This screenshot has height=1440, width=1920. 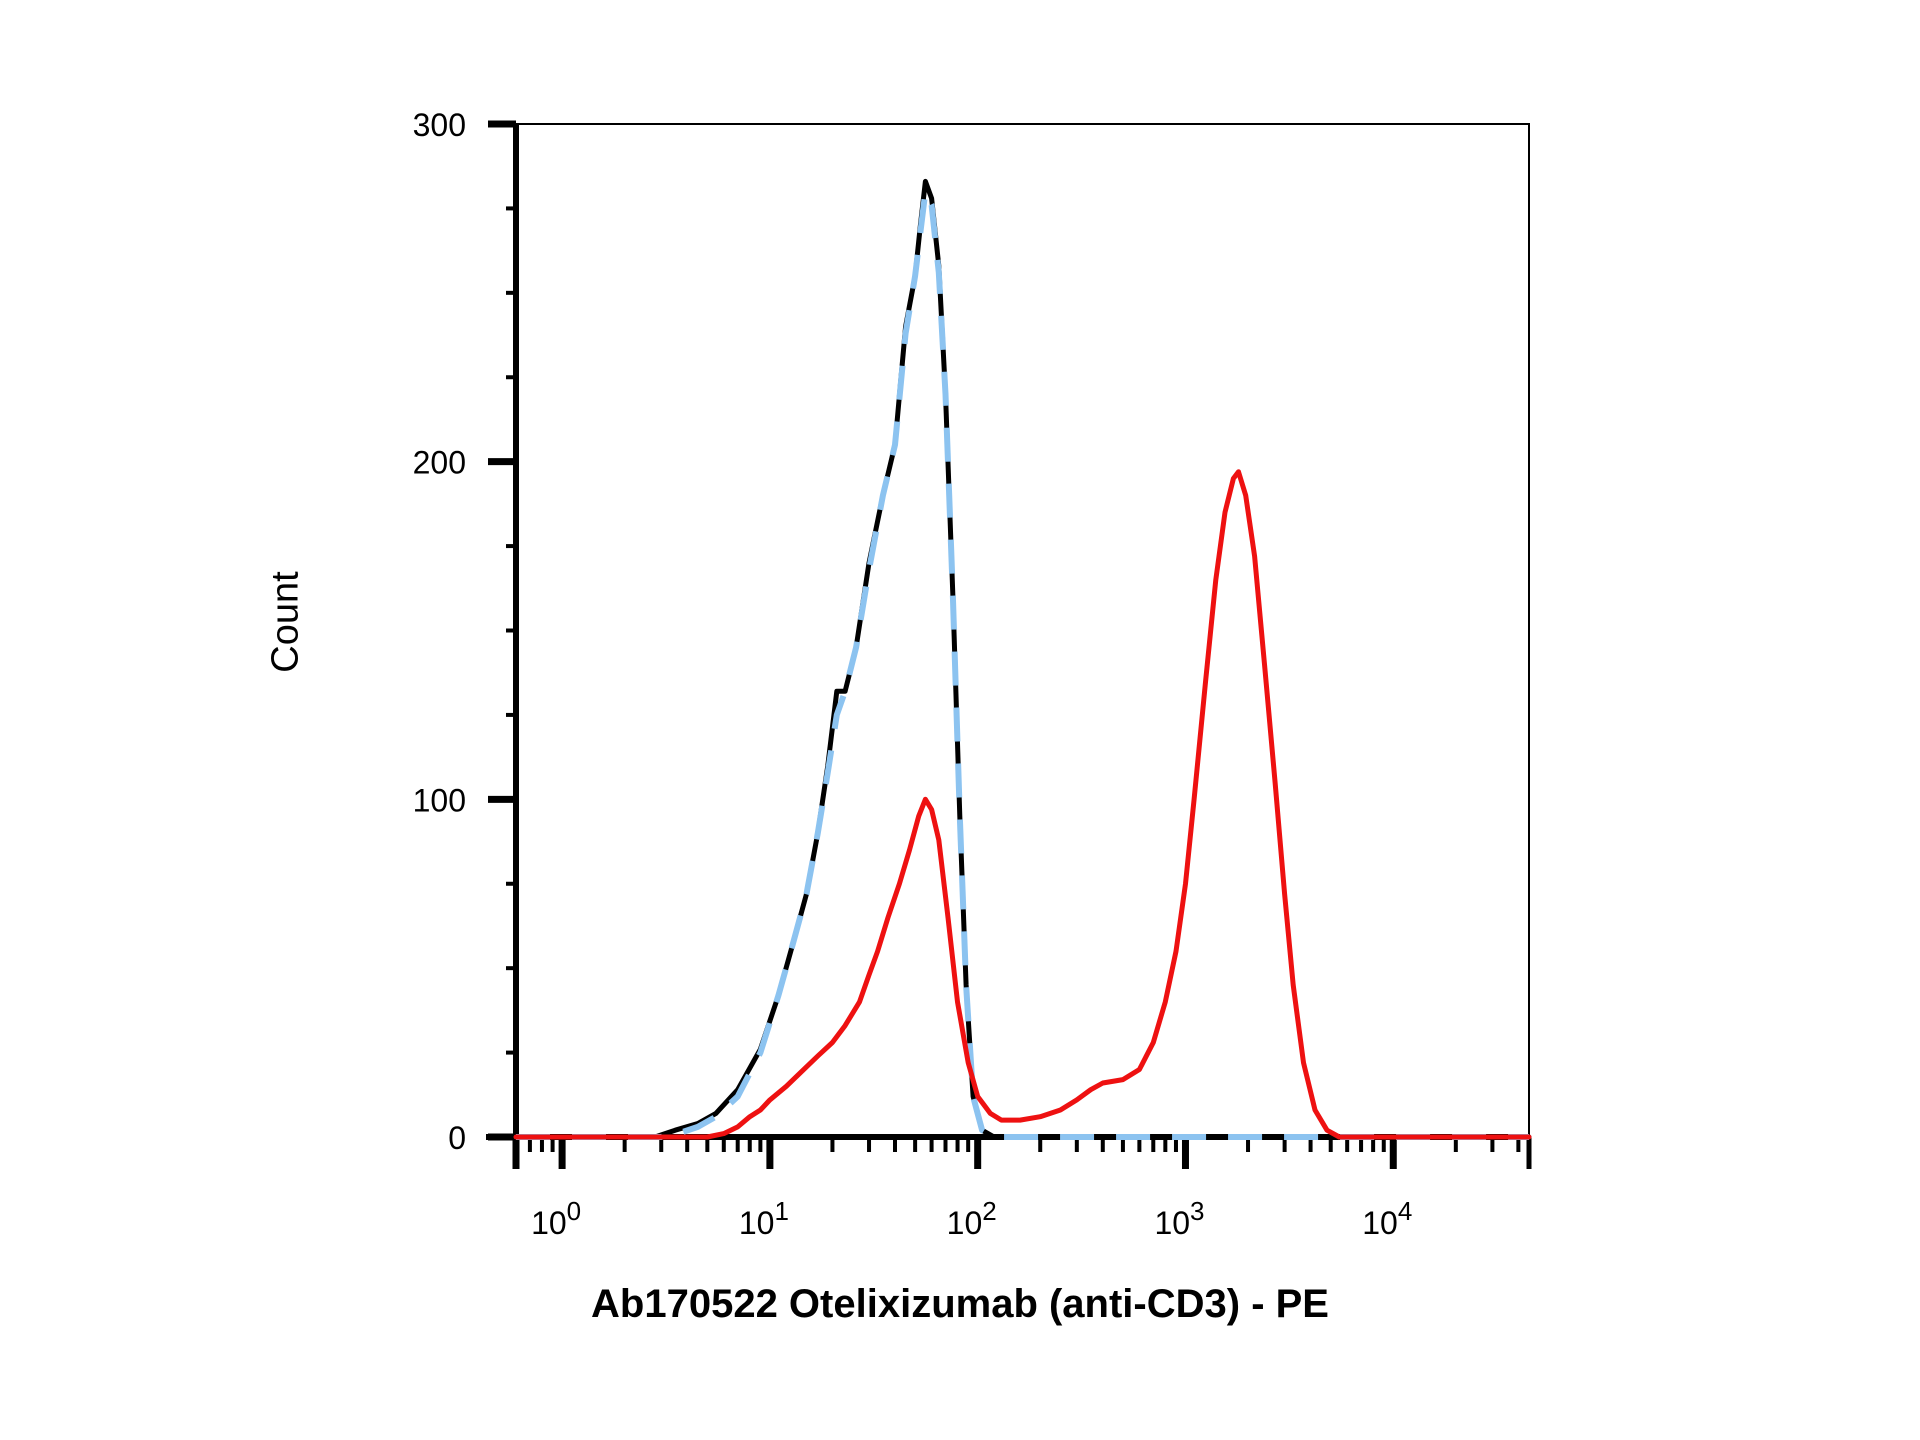 What do you see at coordinates (439, 125) in the screenshot?
I see `y-tick-label: 300` at bounding box center [439, 125].